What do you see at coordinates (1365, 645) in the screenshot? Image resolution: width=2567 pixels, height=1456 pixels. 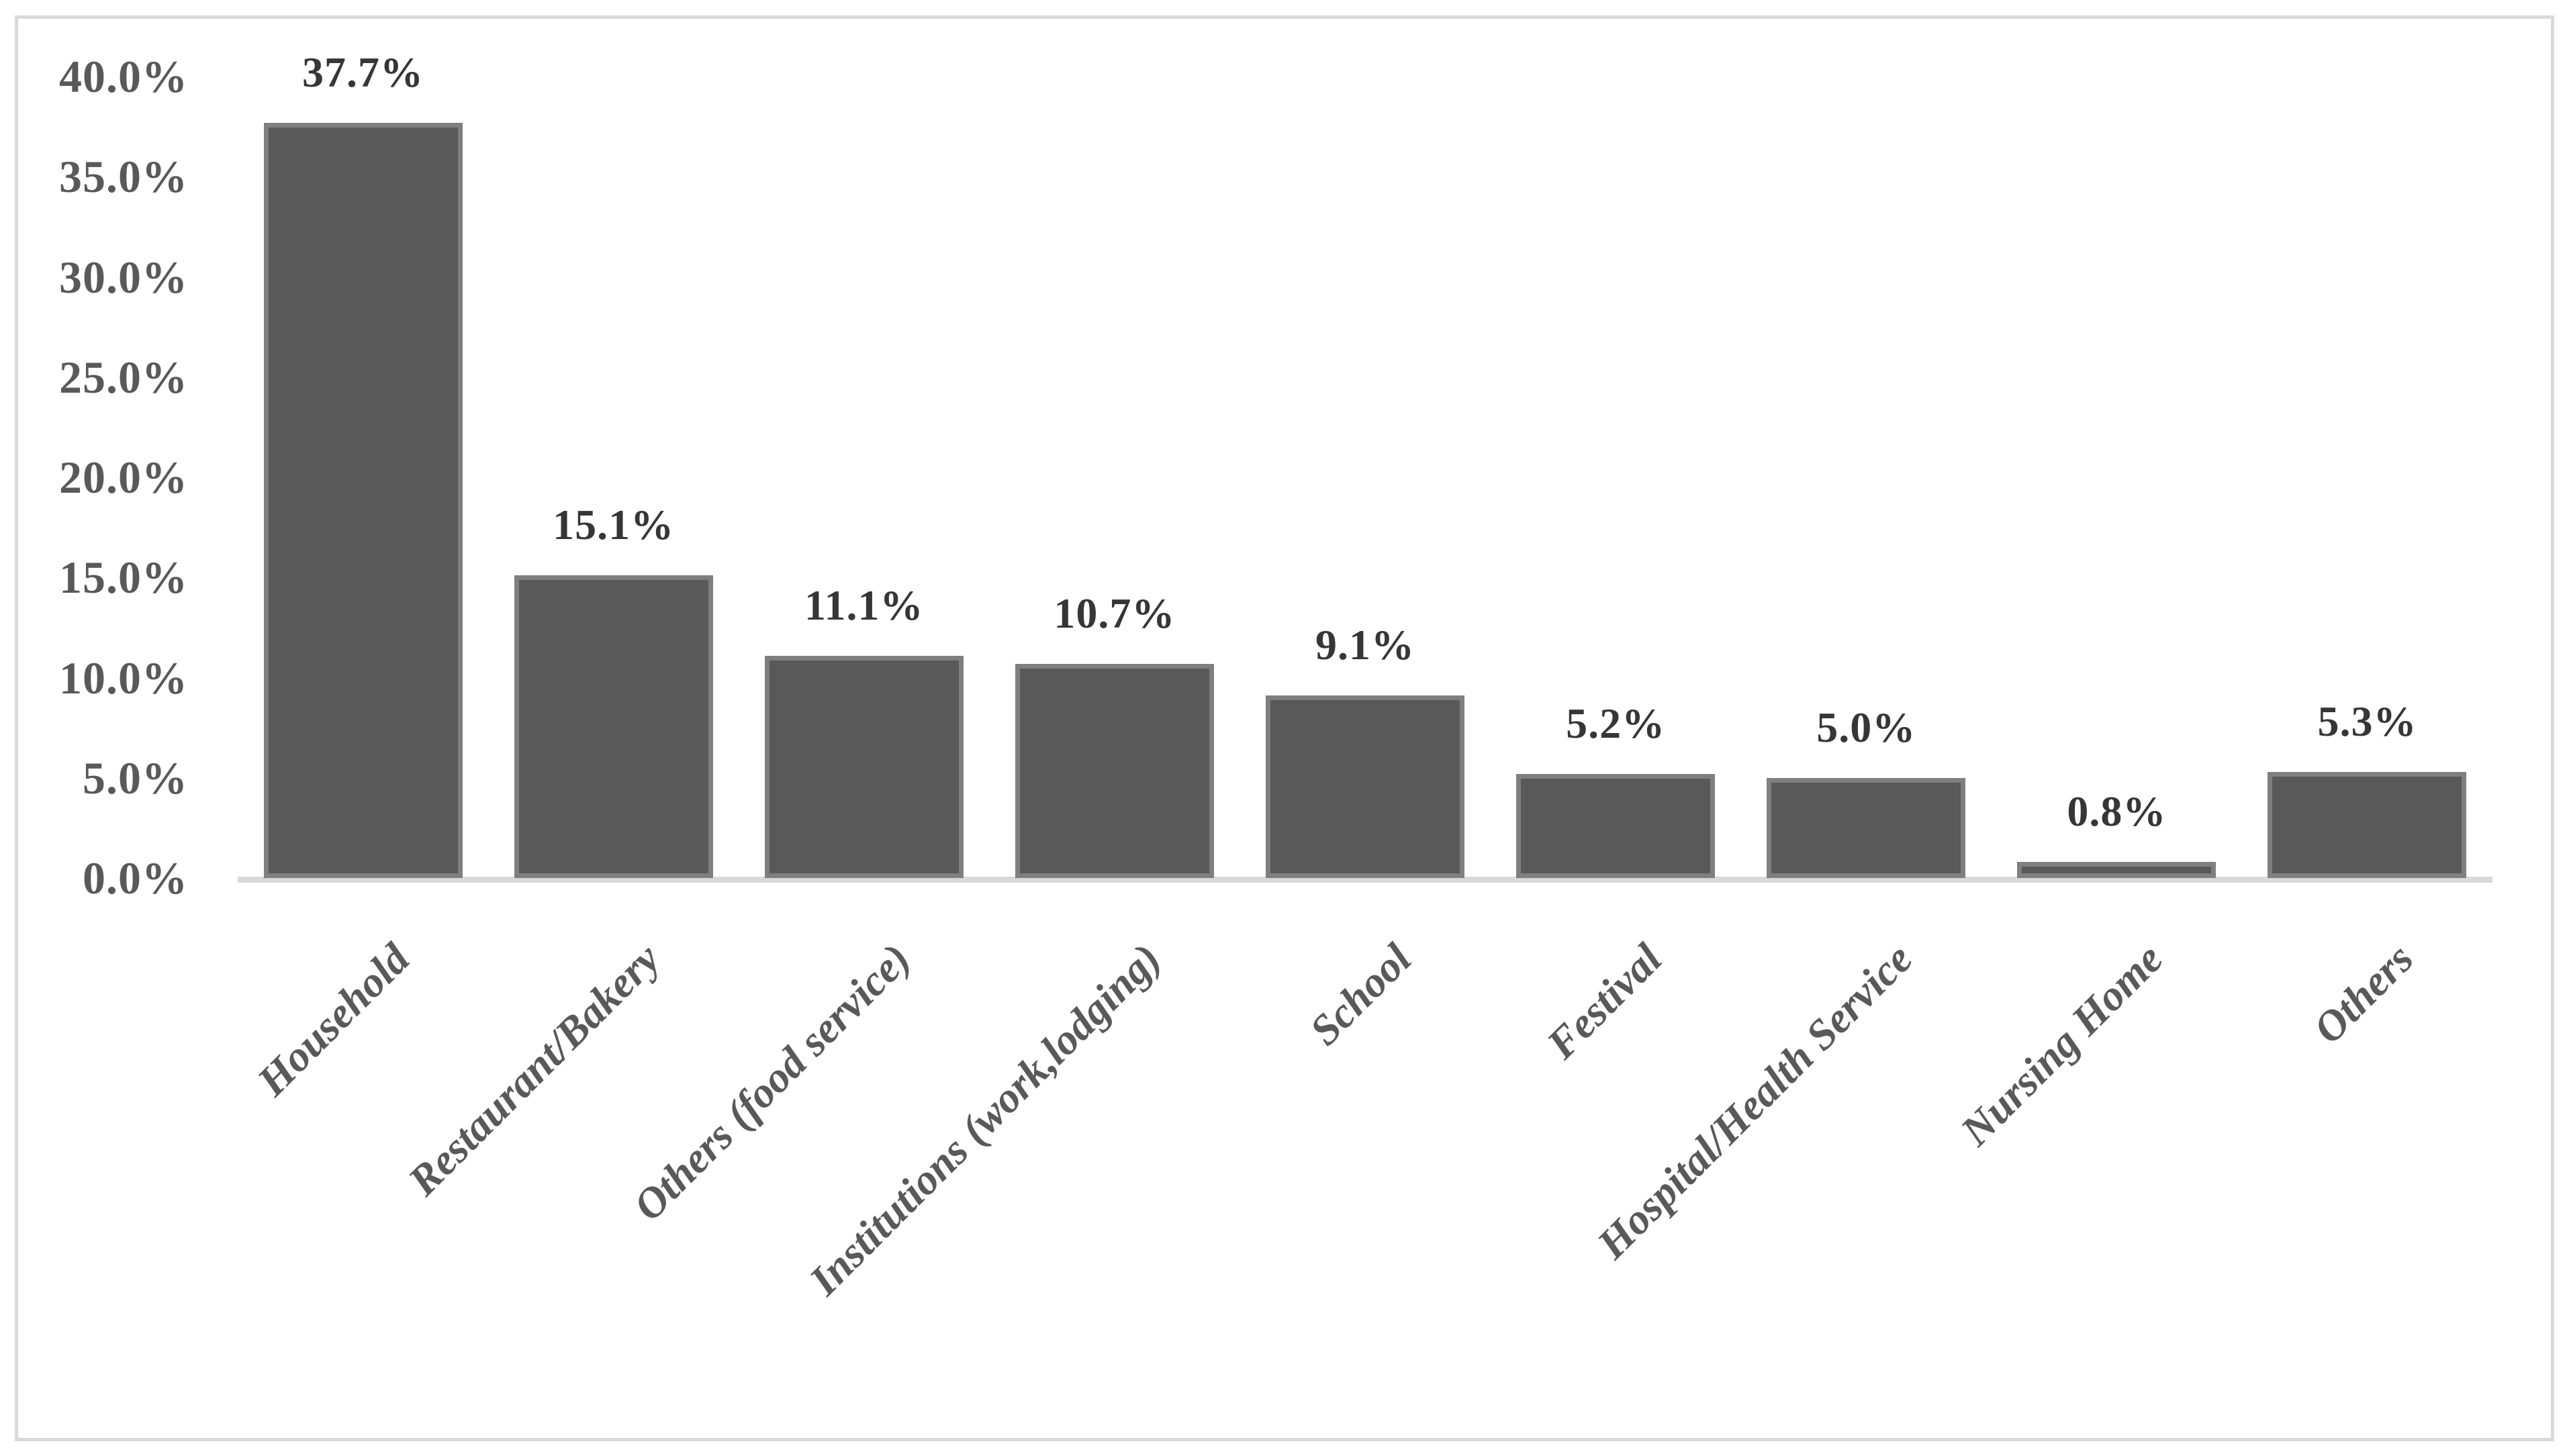 I see `value-label-school: 9.1%` at bounding box center [1365, 645].